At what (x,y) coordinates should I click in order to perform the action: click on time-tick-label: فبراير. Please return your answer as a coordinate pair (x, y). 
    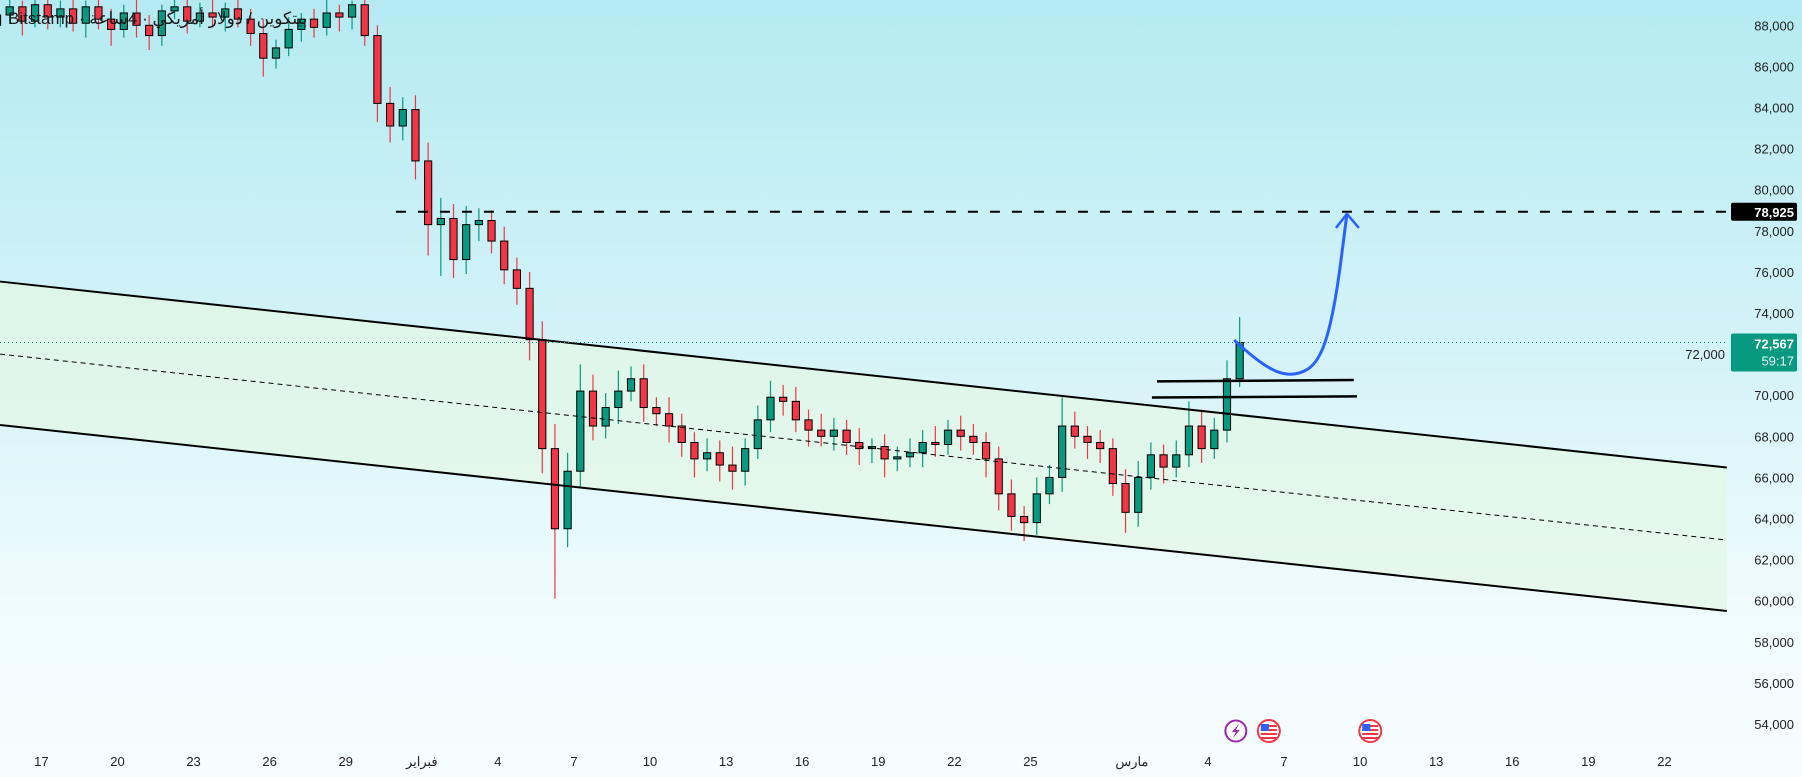
    Looking at the image, I should click on (421, 762).